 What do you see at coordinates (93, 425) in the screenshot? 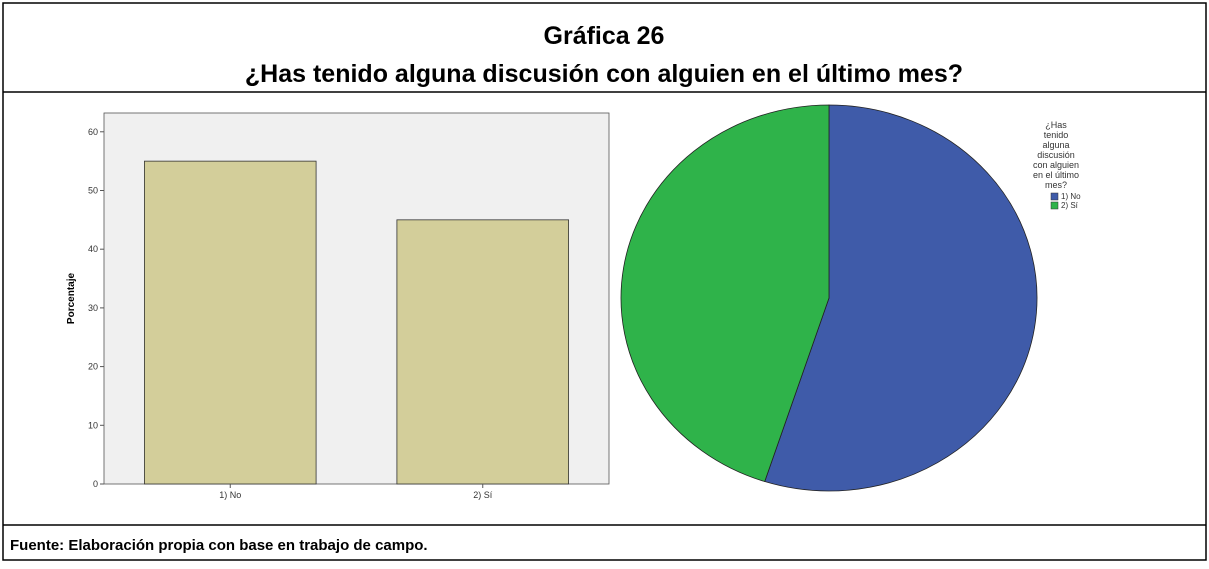
I see `y-tick-label: 10` at bounding box center [93, 425].